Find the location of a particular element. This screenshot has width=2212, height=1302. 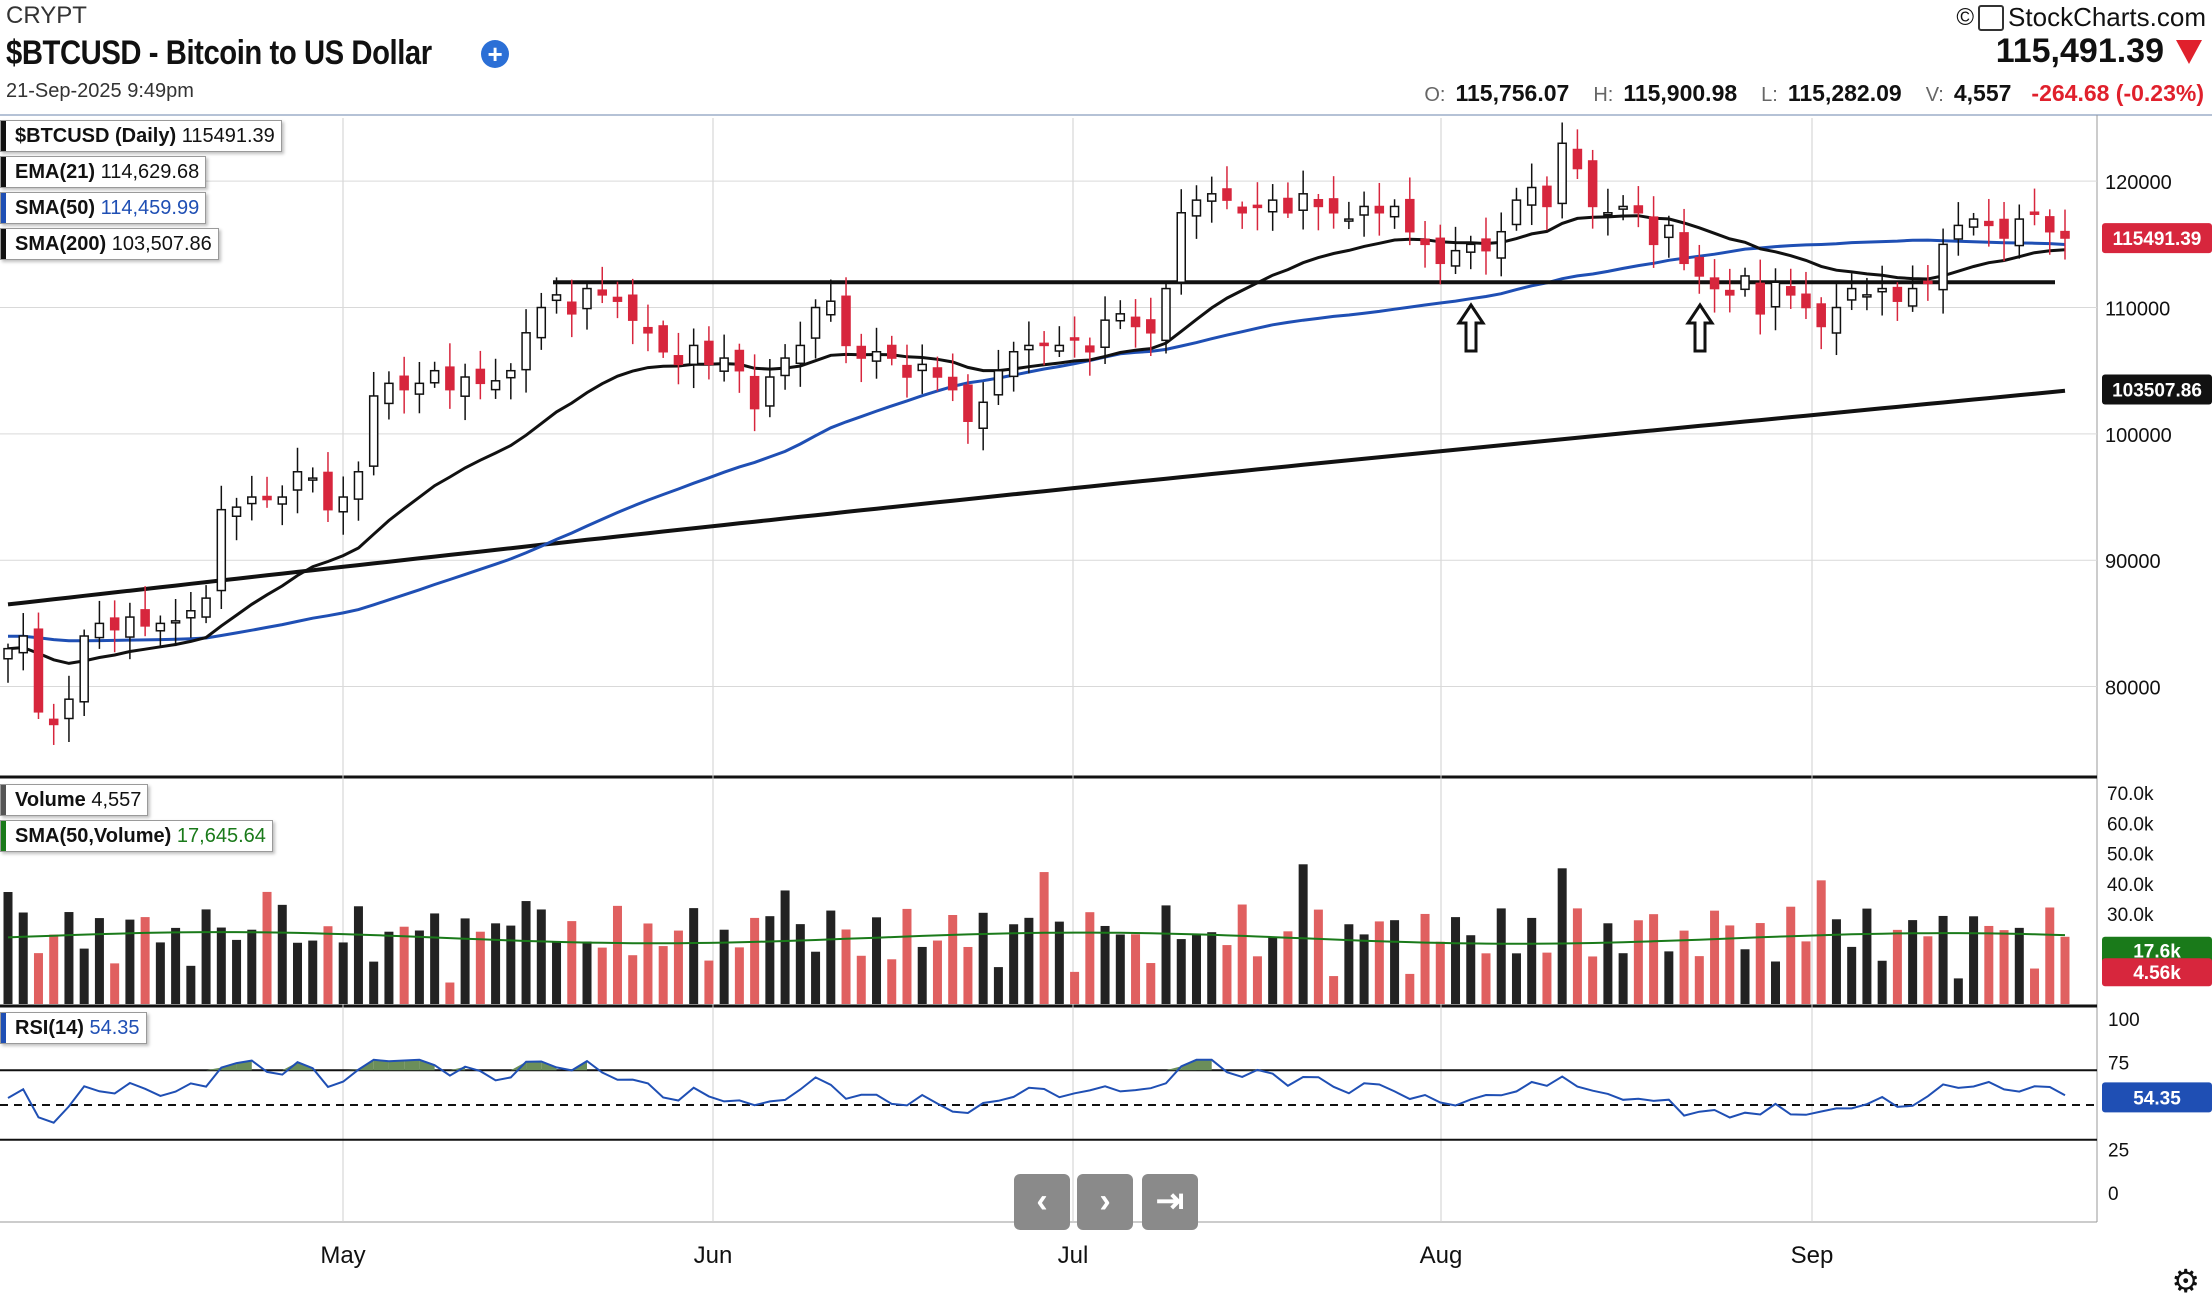

rsi-tick-label: 75 is located at coordinates (2118, 1064).